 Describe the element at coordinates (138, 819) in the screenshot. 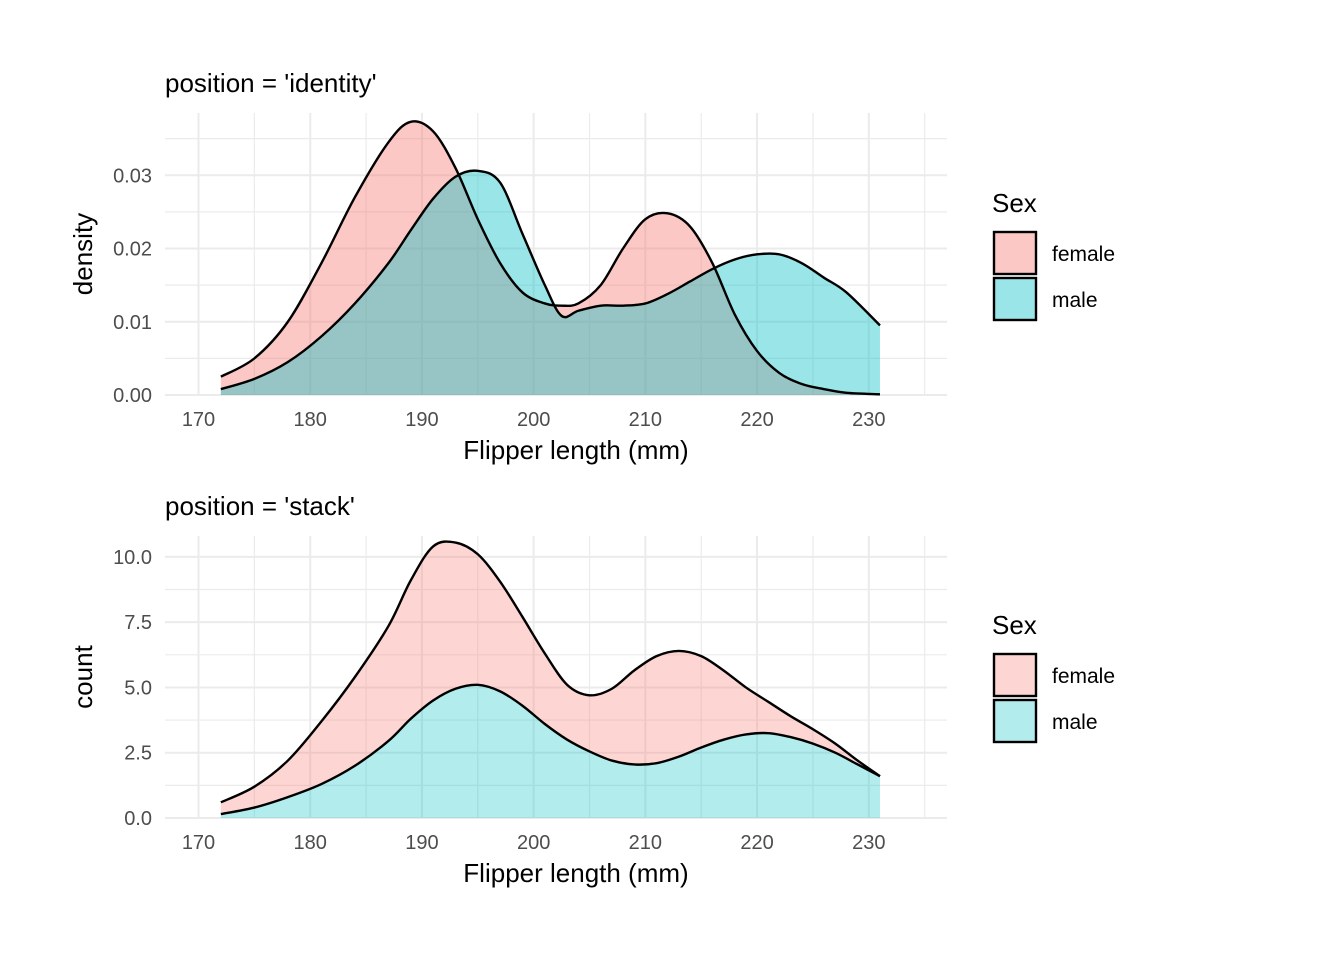

I see `y-tick-label: 0.0` at that location.